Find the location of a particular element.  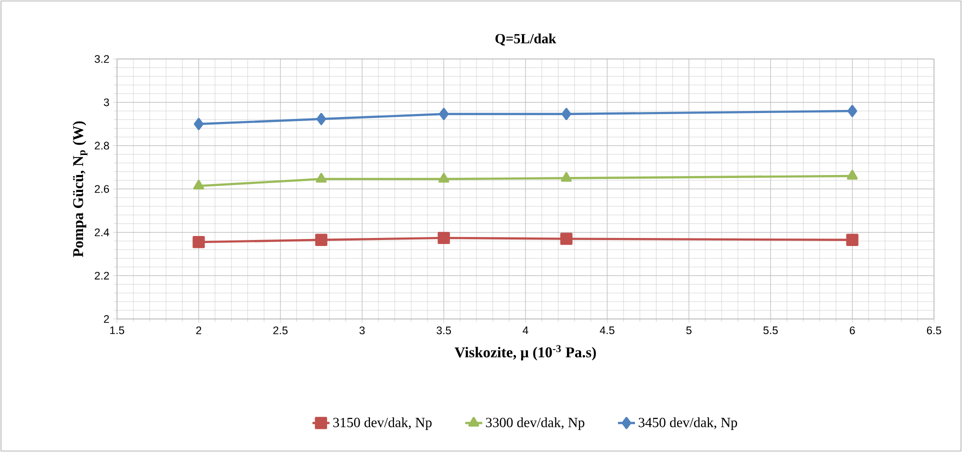

x-tick-label: 5.5 is located at coordinates (770, 330).